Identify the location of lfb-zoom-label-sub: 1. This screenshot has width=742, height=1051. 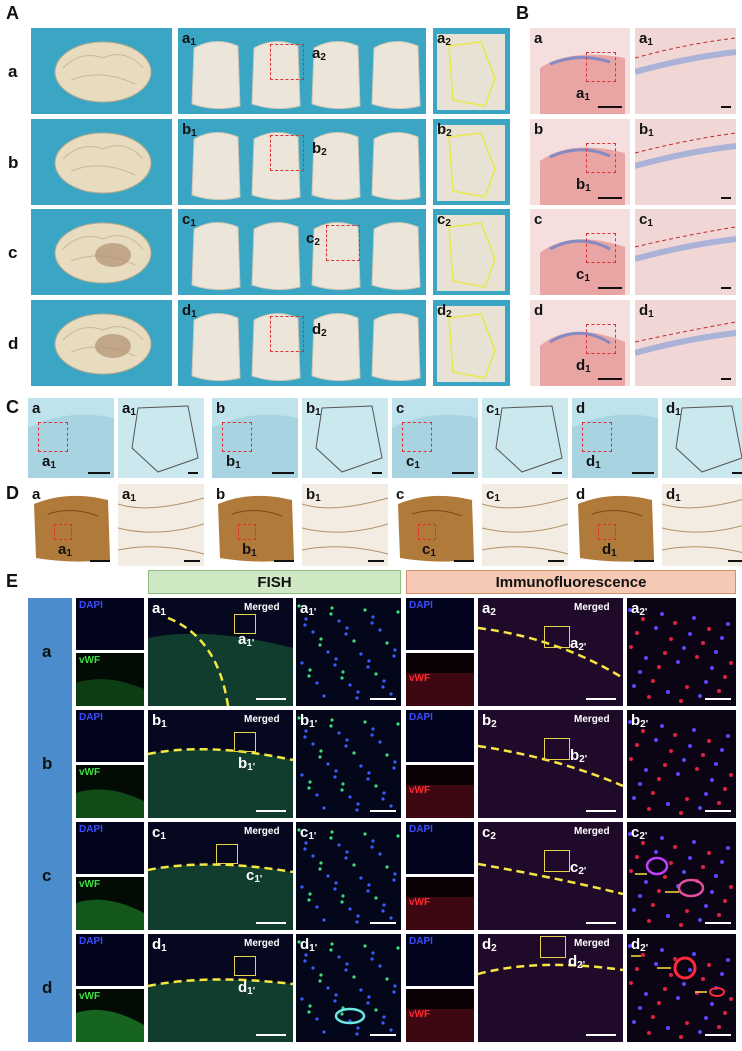
(678, 412).